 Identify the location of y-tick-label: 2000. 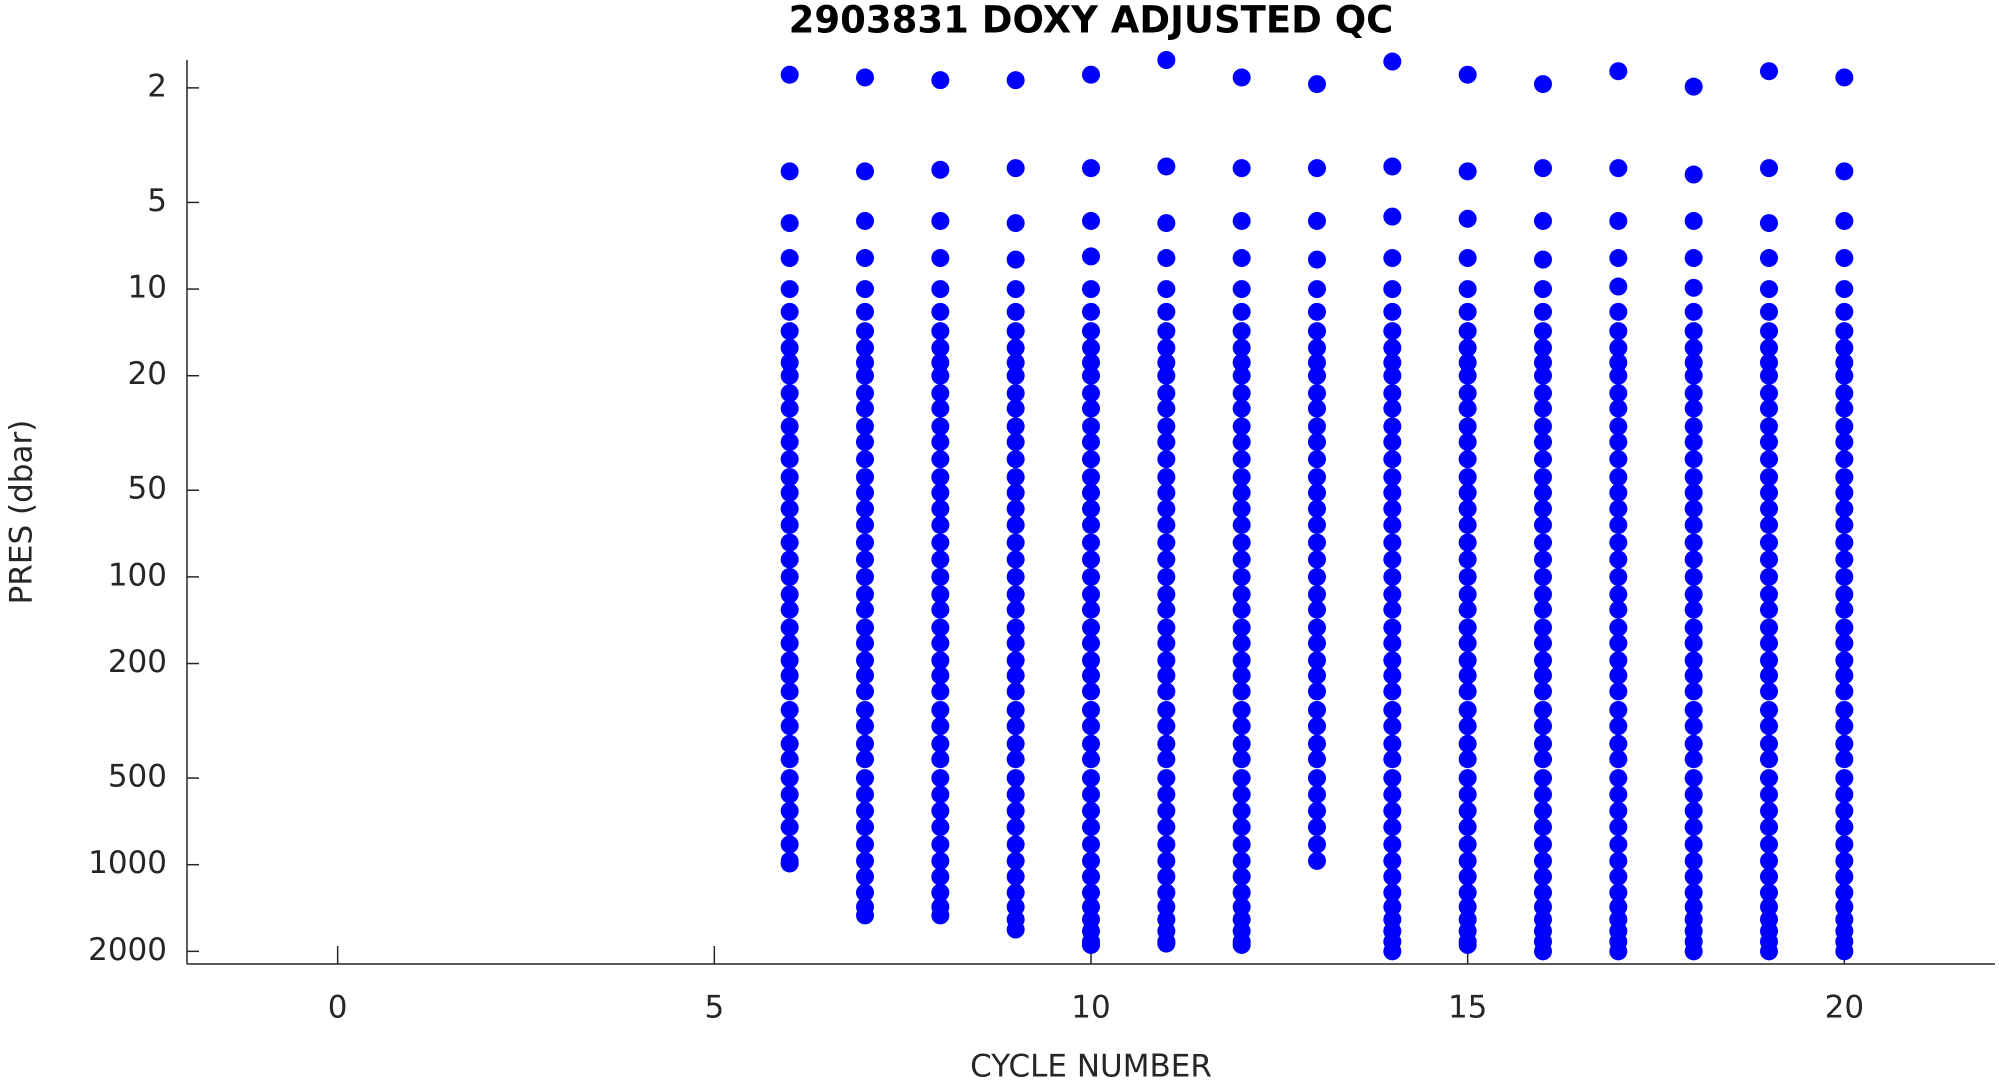
(127, 950).